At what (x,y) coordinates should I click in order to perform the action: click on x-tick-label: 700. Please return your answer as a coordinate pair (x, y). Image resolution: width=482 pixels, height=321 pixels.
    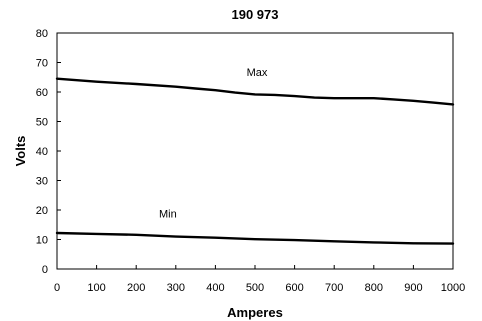
    Looking at the image, I should click on (334, 288).